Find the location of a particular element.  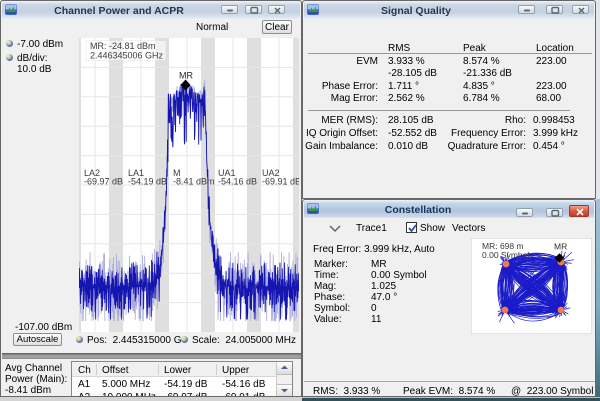

svg-text: UA2 is located at coordinates (271, 173).